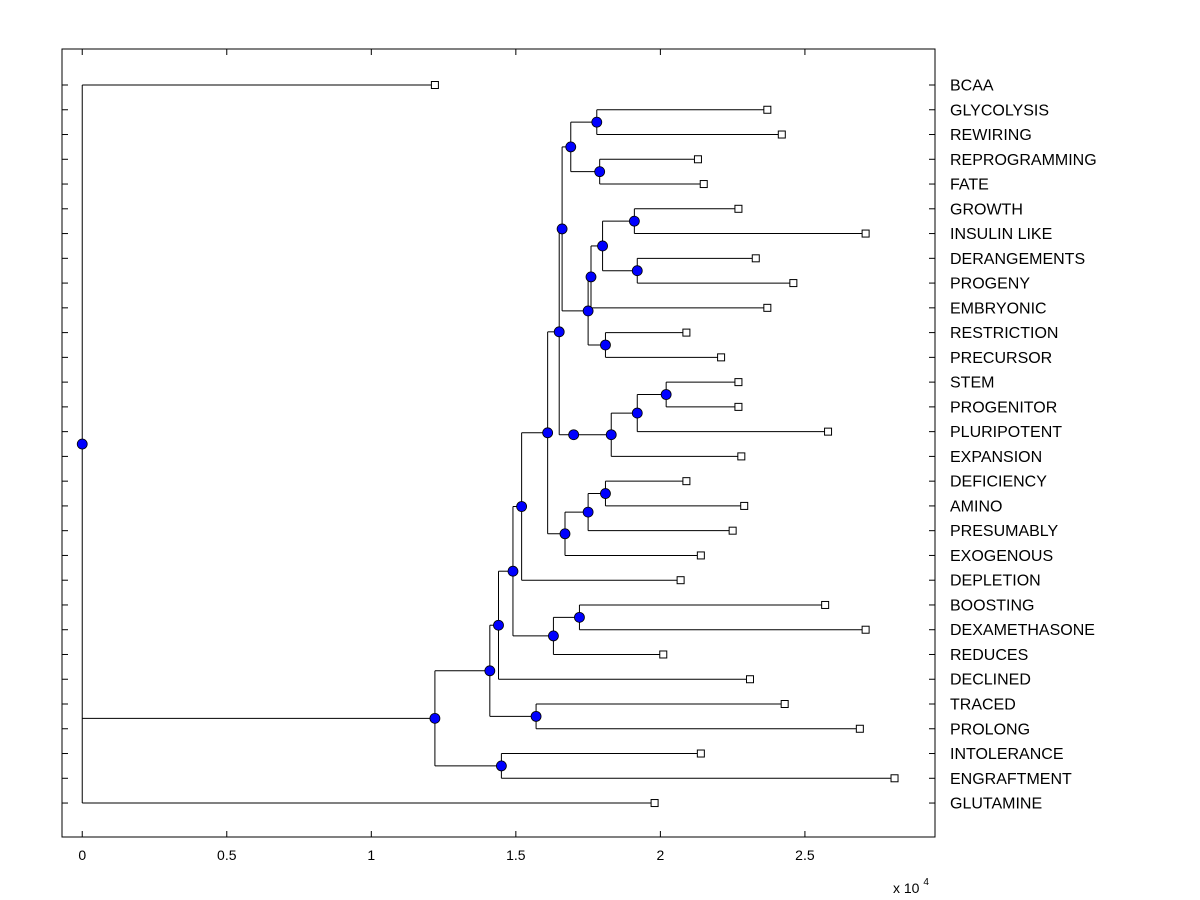  Describe the element at coordinates (1001, 234) in the screenshot. I see `leaf-label: INSULIN LIKE` at that location.